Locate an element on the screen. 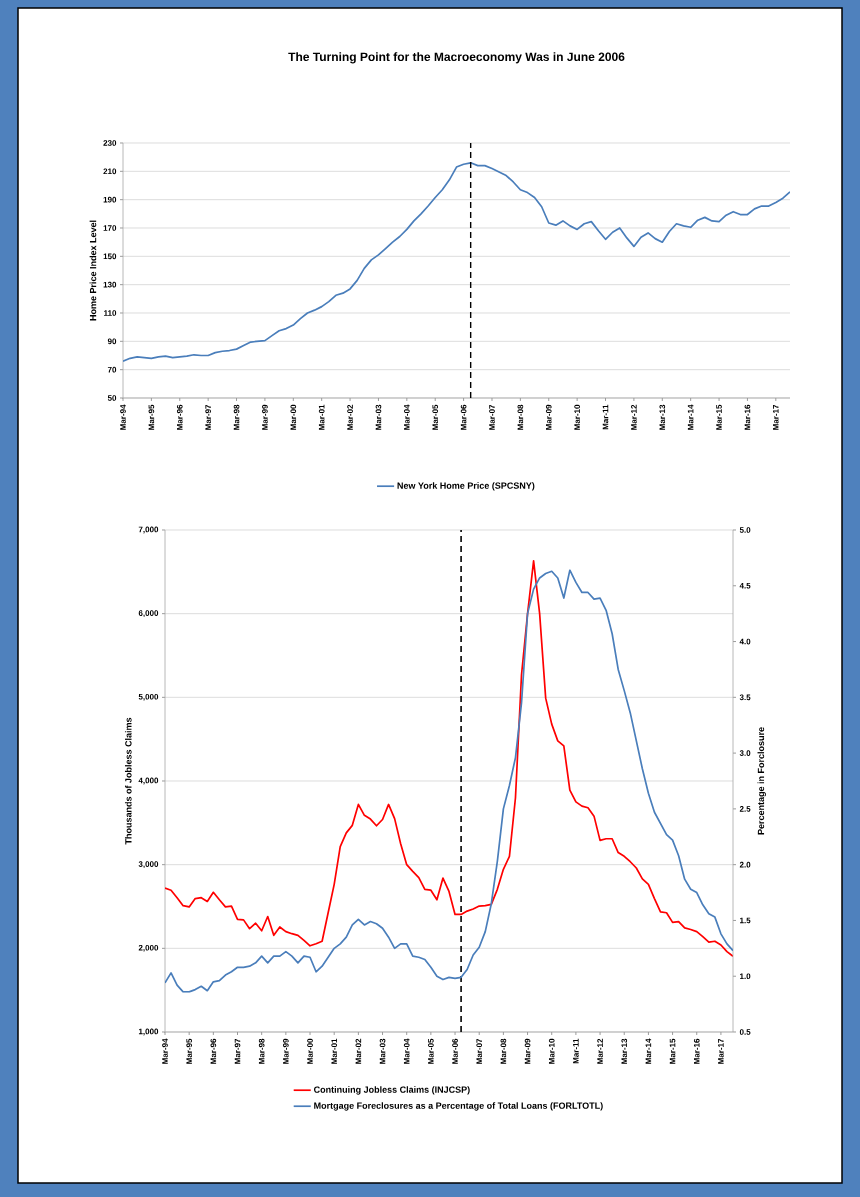 The image size is (860, 1197). y-tick-label: 170 is located at coordinates (110, 228).